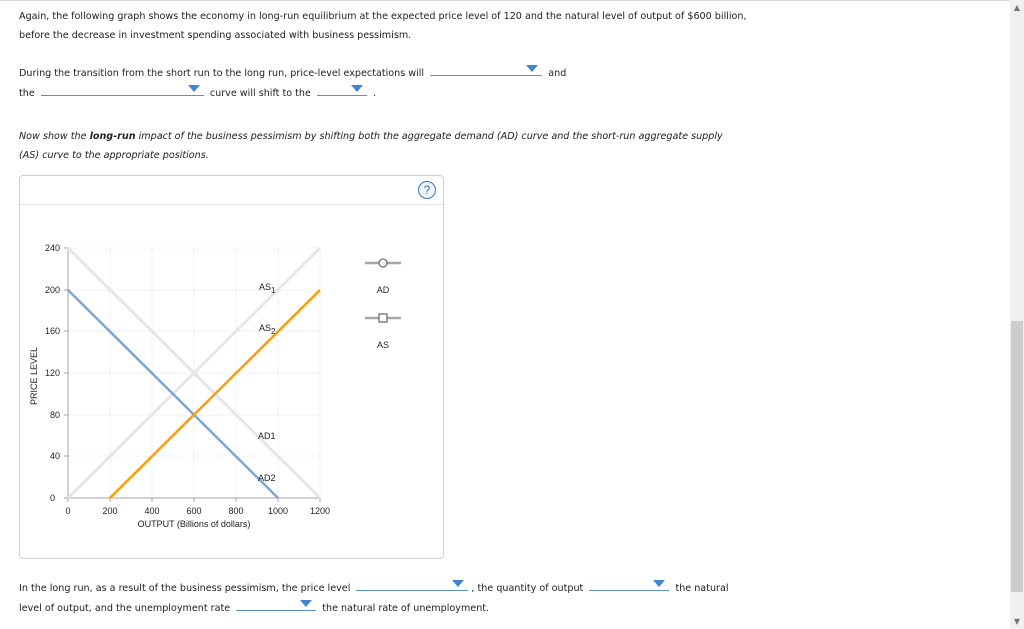 The image size is (1024, 629). Describe the element at coordinates (341, 89) in the screenshot. I see `direction-dropdown` at that location.